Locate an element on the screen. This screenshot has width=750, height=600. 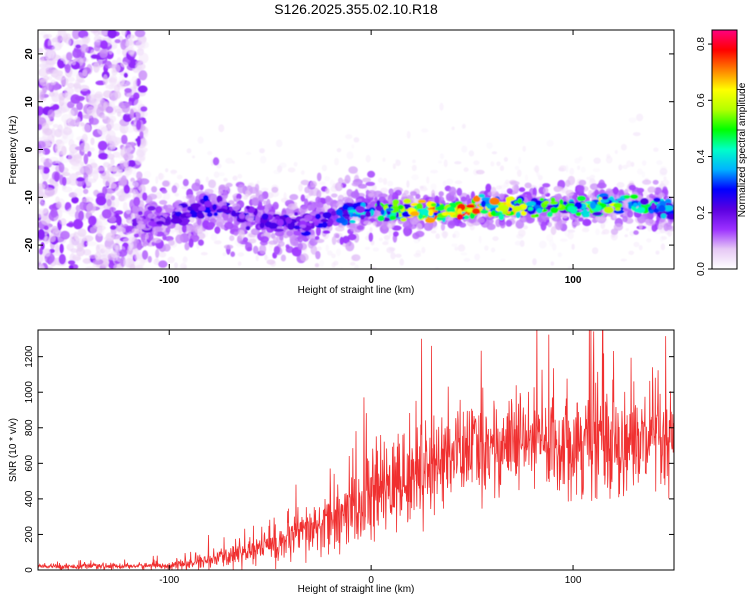
colorbar-gradient is located at coordinates (724, 149).